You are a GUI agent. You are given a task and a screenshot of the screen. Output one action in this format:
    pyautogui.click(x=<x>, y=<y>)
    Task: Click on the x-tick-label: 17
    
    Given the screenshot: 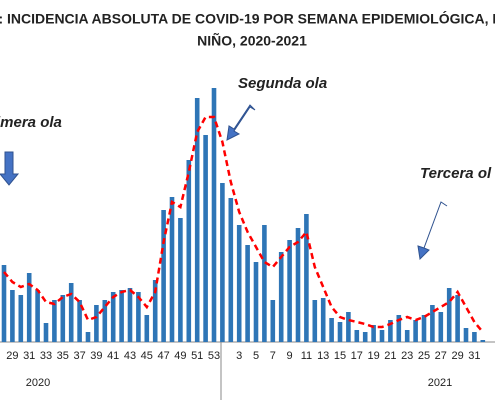 What is the action you would take?
    pyautogui.click(x=357, y=356)
    